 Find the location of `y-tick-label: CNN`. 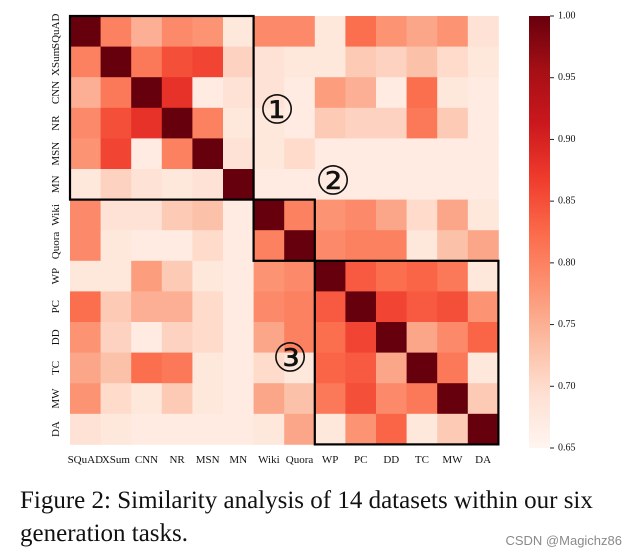

y-tick-label: CNN is located at coordinates (56, 92).